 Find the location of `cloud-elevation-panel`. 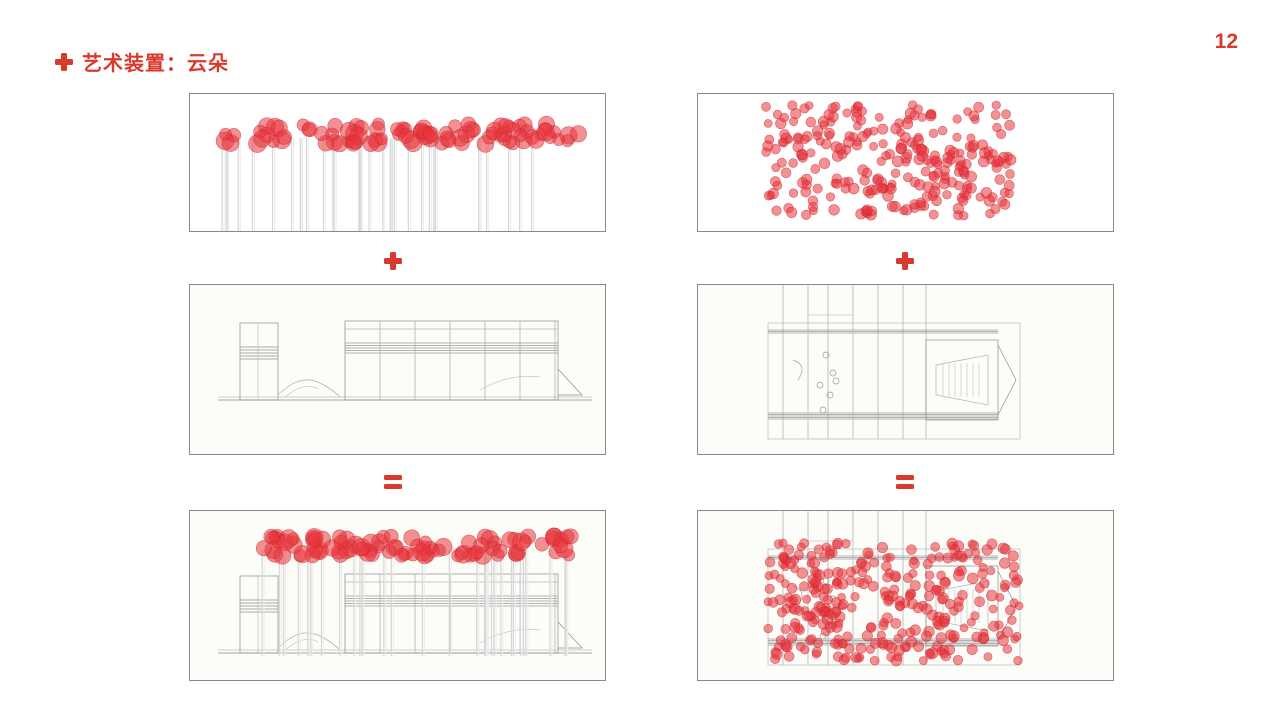

cloud-elevation-panel is located at coordinates (397, 162).